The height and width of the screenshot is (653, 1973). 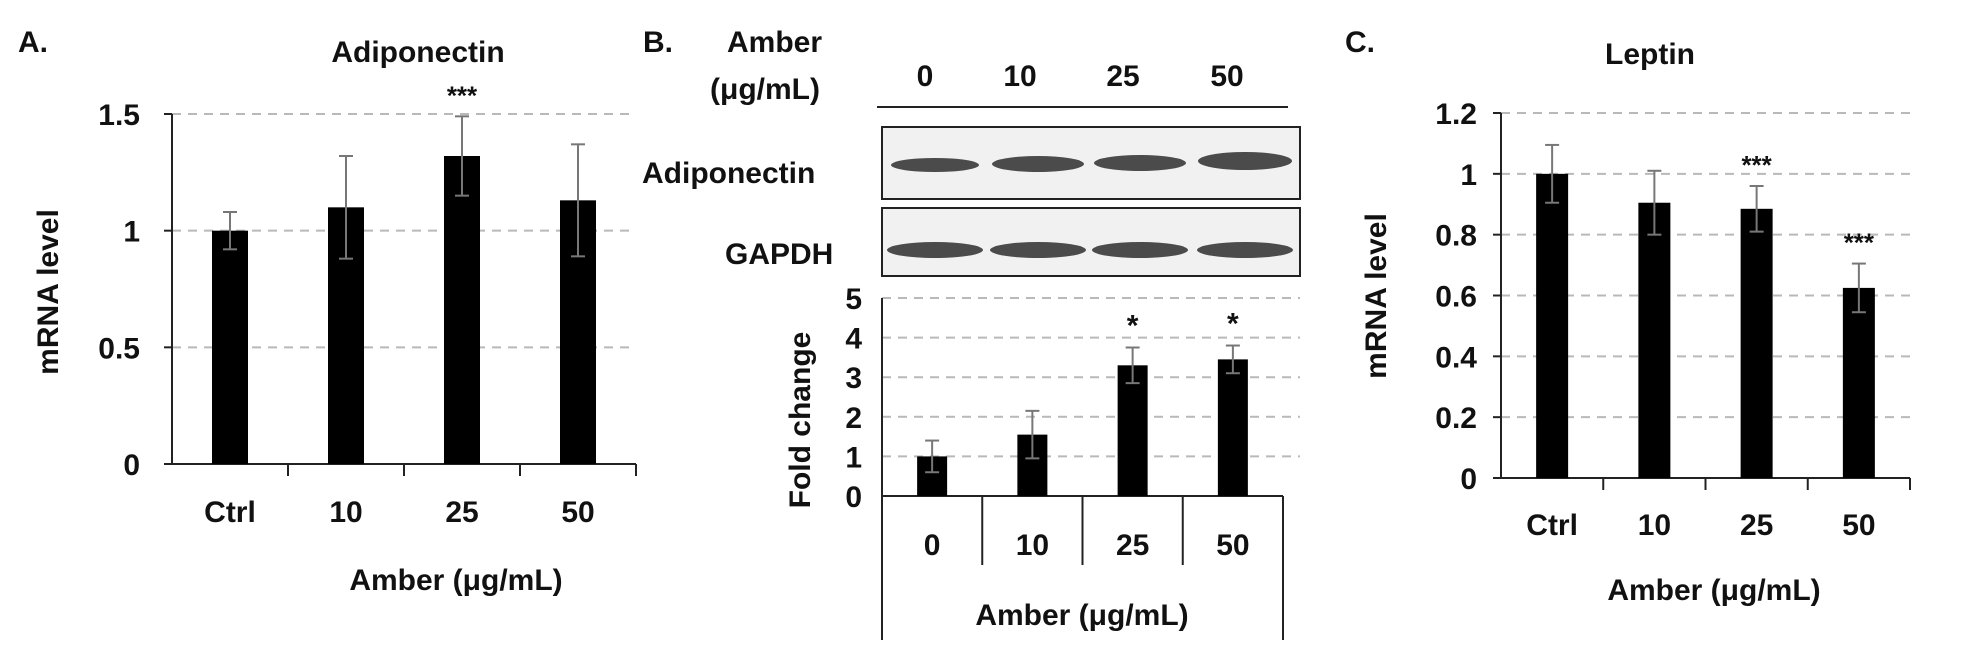 I want to click on blot-row-label-gapdh: GAPDH, so click(x=779, y=254).